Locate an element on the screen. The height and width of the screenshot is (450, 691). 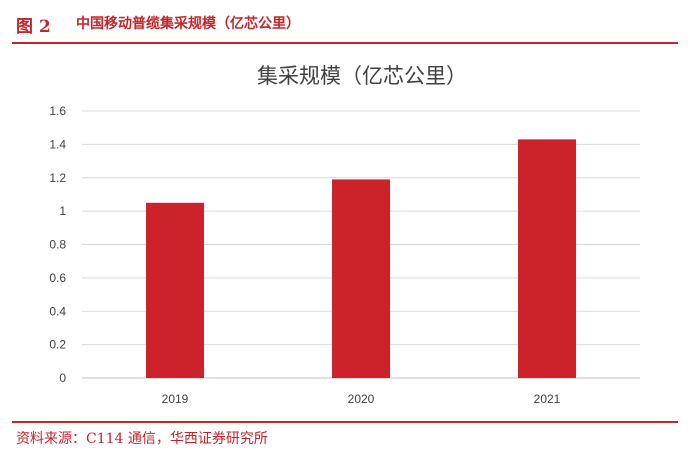
y-axis-ticks: 0 0.2 0.4 0.6 0.8 1 1.2 1.4 1.6 is located at coordinates (57, 244).